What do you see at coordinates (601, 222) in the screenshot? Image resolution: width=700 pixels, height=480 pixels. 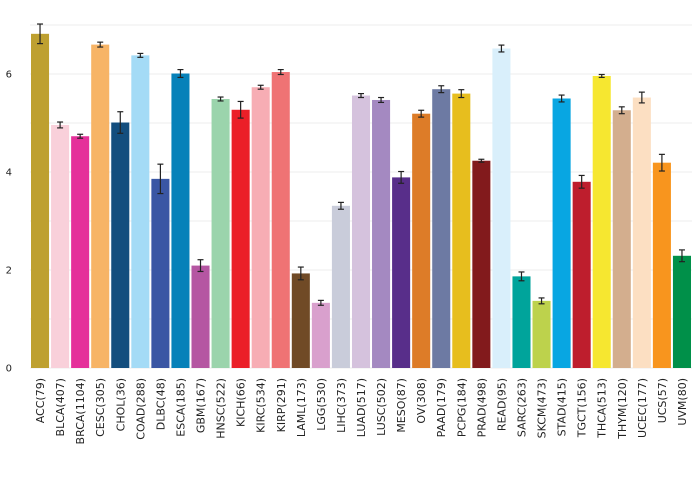 I see `bar-thca` at bounding box center [601, 222].